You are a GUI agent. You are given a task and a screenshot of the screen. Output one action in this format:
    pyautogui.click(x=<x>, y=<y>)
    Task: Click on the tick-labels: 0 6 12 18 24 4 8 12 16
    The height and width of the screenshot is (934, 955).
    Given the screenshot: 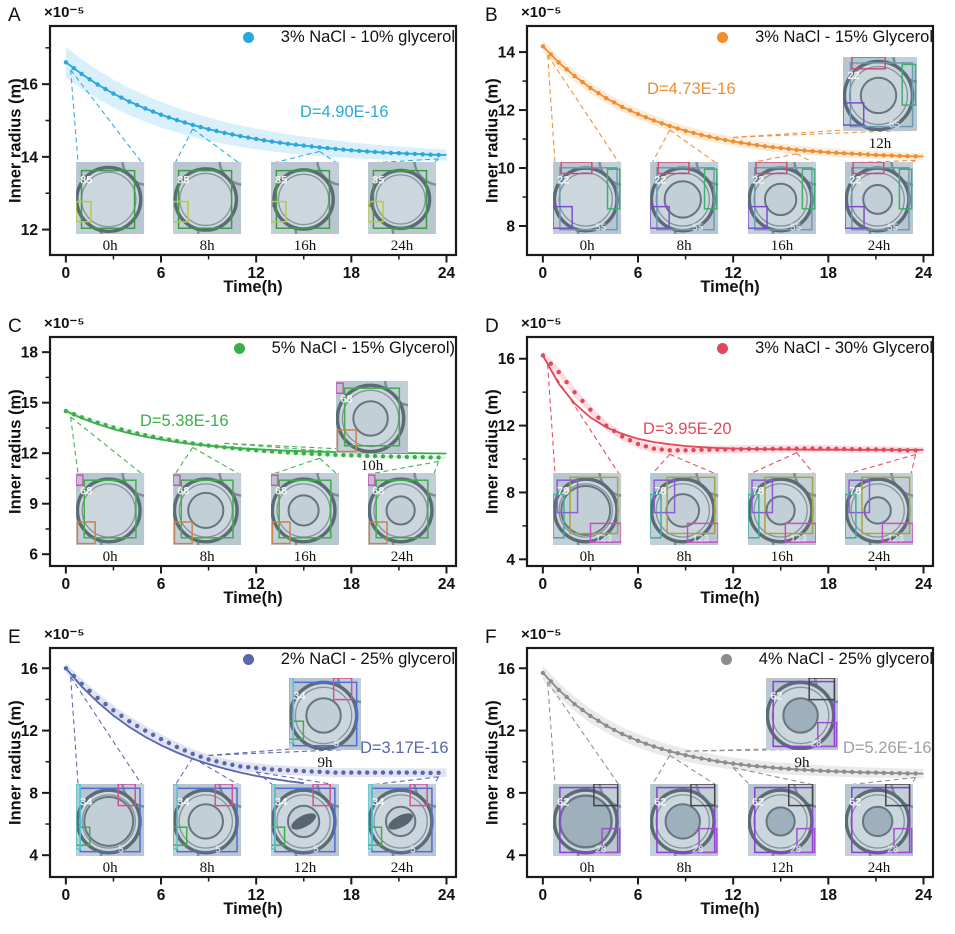 What is the action you would take?
    pyautogui.click(x=715, y=782)
    